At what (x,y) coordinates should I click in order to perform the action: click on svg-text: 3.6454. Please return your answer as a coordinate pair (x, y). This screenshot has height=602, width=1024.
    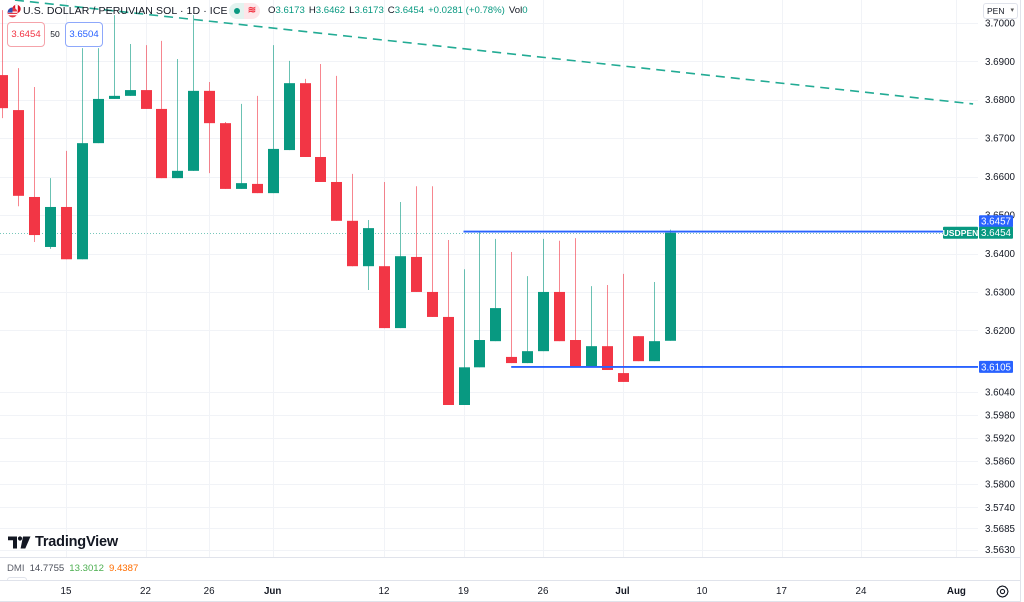
    Looking at the image, I should click on (996, 233).